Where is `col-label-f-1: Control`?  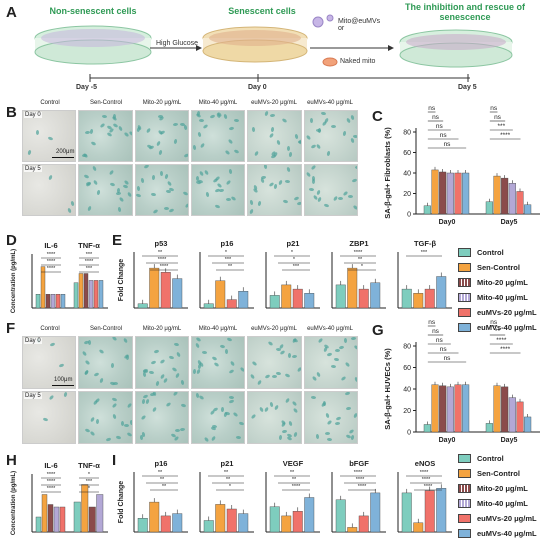 col-label-f-1: Control is located at coordinates (50, 329).